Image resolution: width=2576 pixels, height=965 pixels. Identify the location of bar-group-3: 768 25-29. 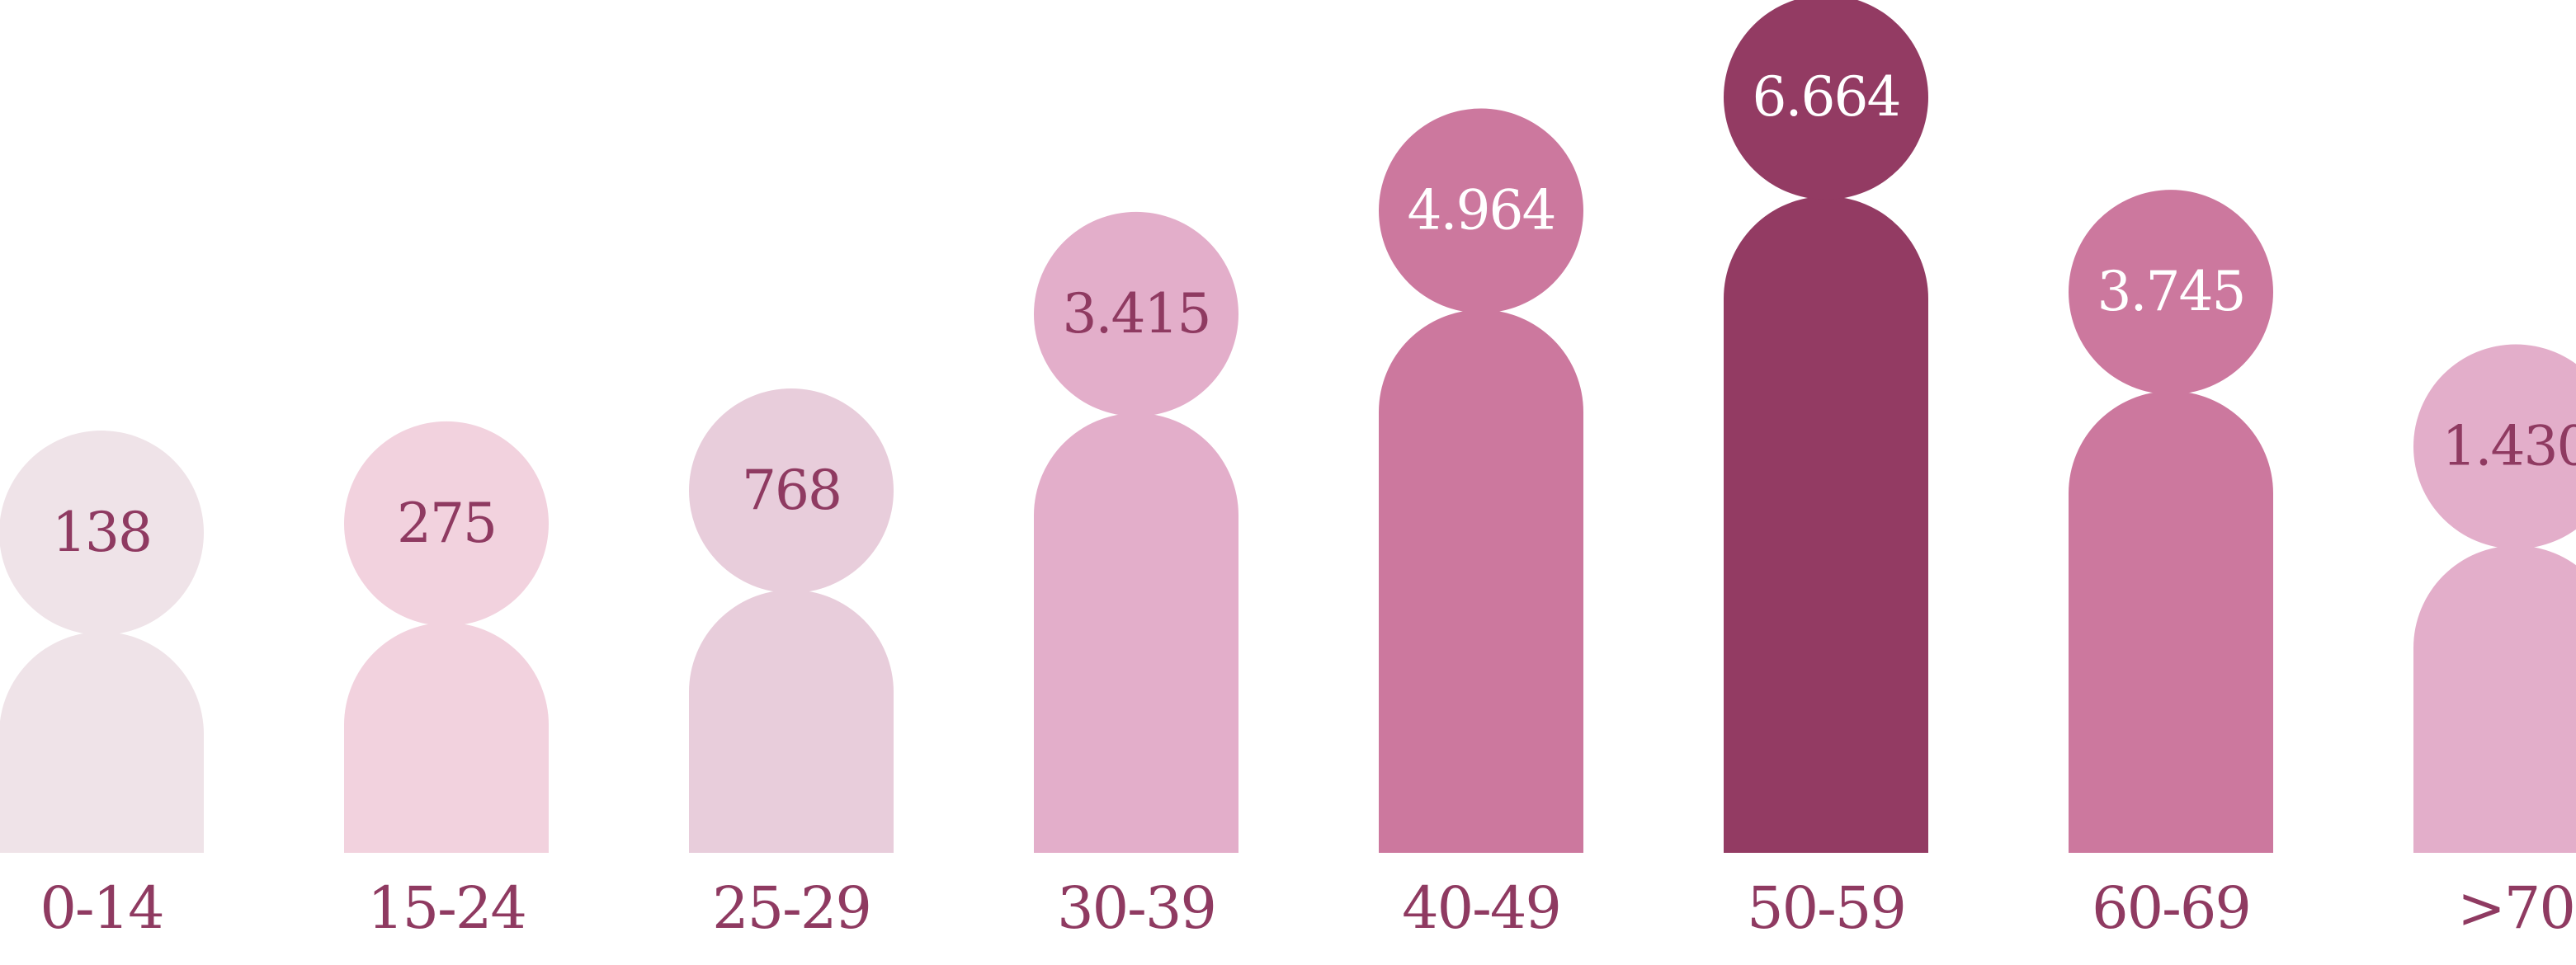
(791, 665).